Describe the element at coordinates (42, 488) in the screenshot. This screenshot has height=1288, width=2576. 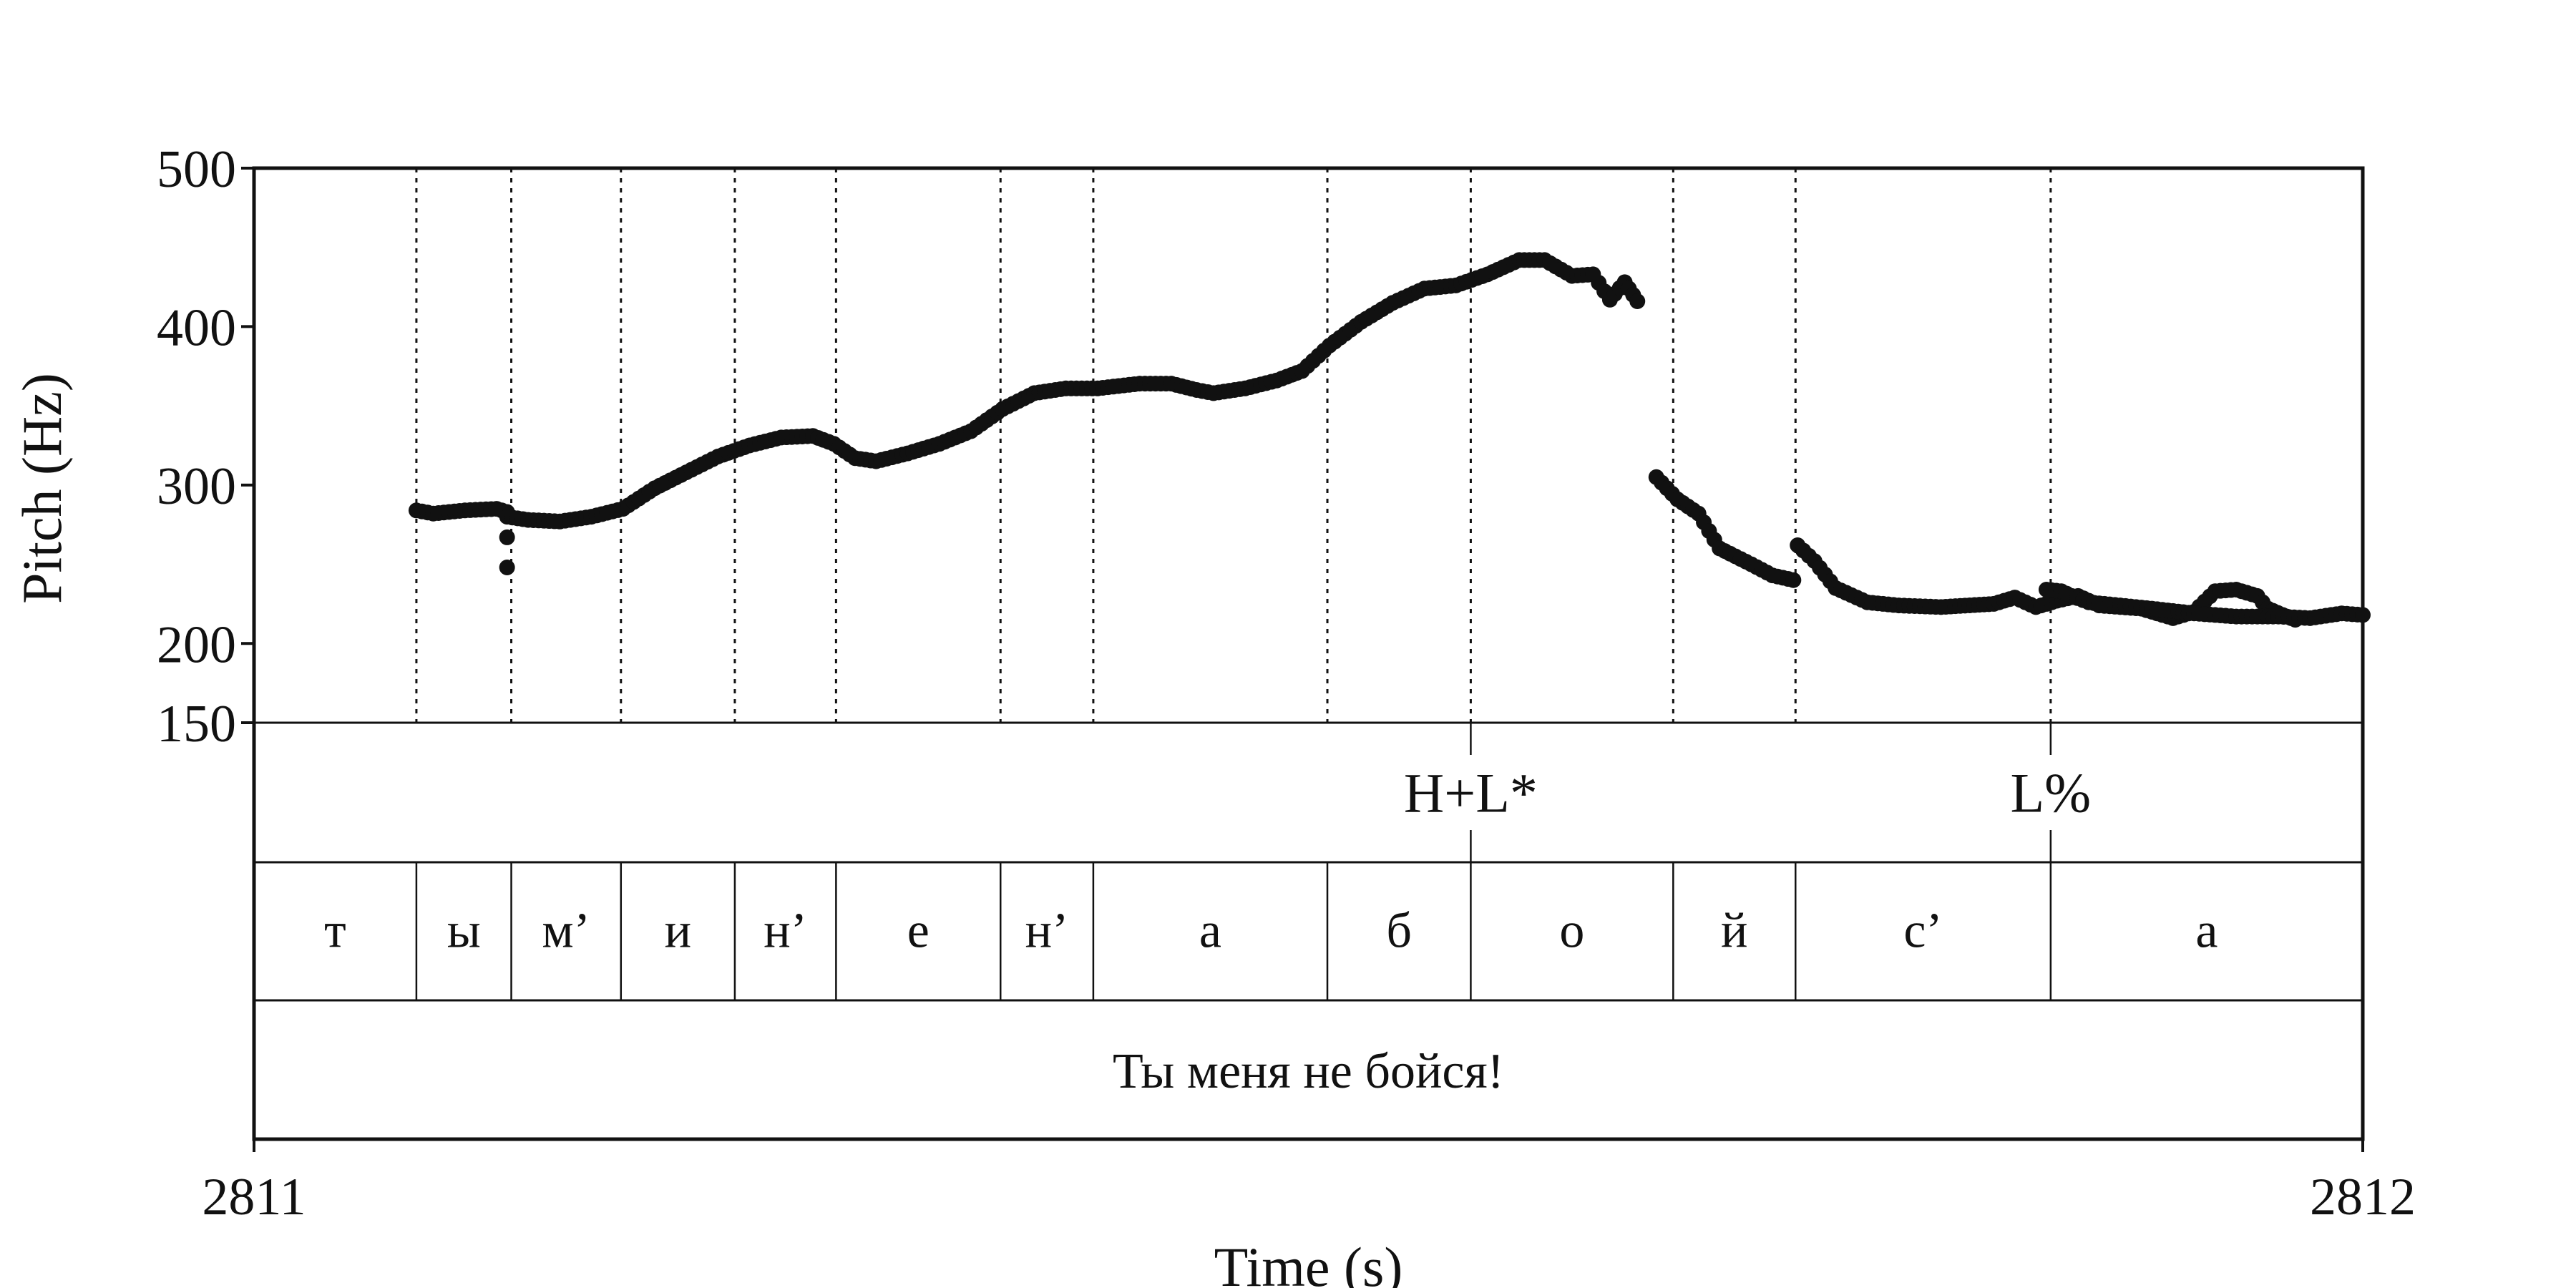
I see `y-axis-label: Pitch (Hz)` at that location.